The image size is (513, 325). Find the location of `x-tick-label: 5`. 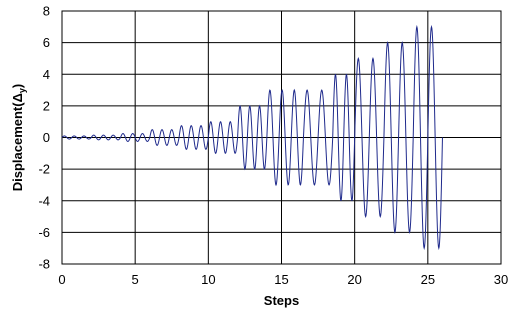

x-tick-label: 5 is located at coordinates (135, 279).